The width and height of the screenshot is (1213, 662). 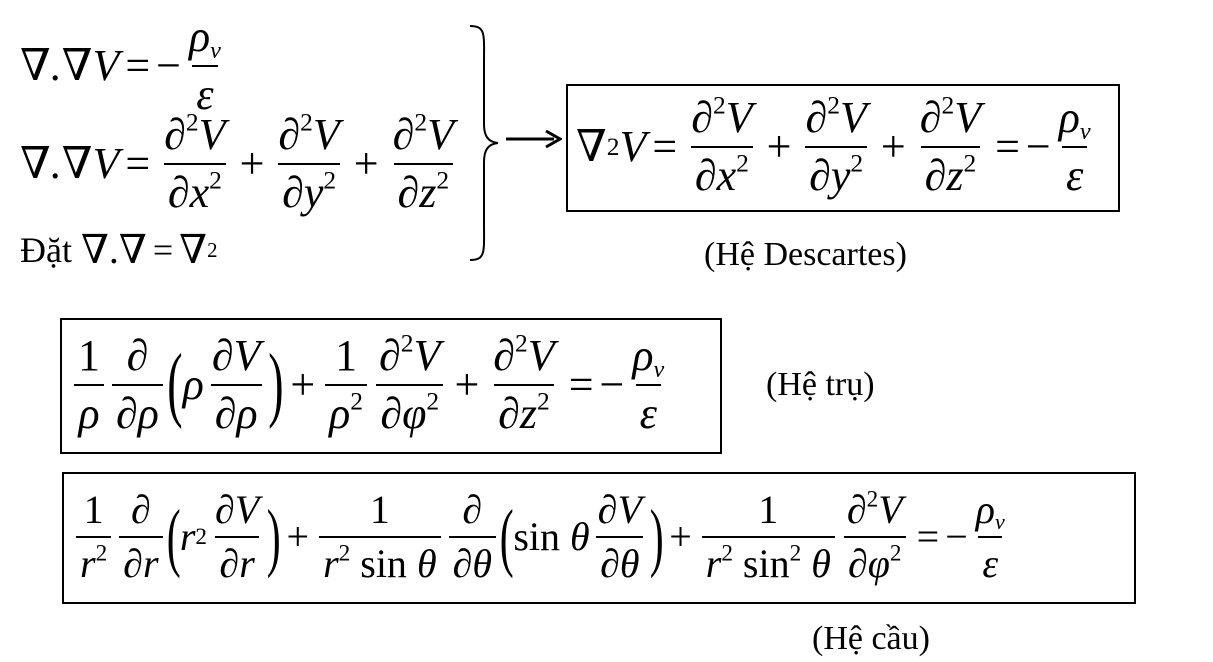 What do you see at coordinates (241, 162) in the screenshot?
I see `equation-laplacian-expansion: ∇.∇V = ∂2V ∂x2 + ∂2V ∂y2 + ∂2V ∂z2` at bounding box center [241, 162].